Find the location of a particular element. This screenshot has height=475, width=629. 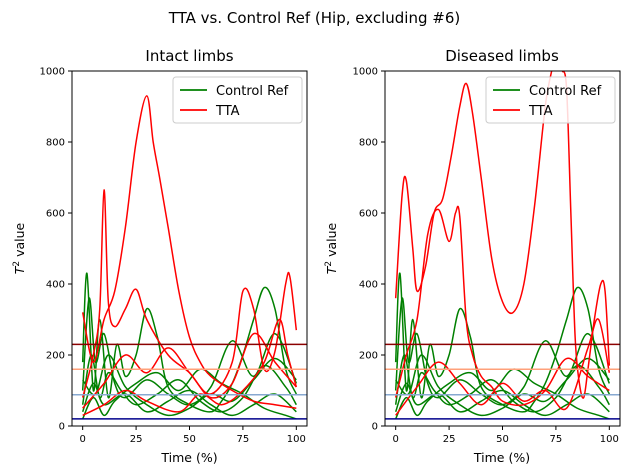

left-y-tick-label: 0 is located at coordinates (62, 427).